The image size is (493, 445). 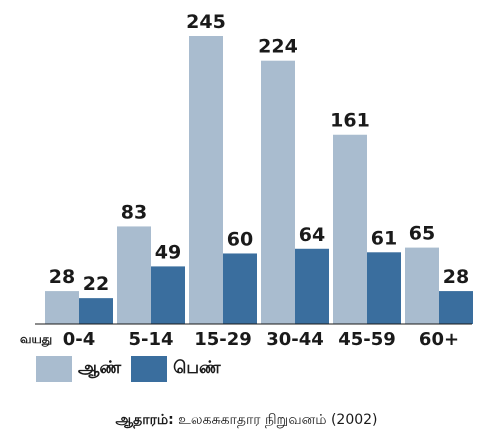 What do you see at coordinates (79, 339) in the screenshot?
I see `x-tick-label-0-4: 0-4` at bounding box center [79, 339].